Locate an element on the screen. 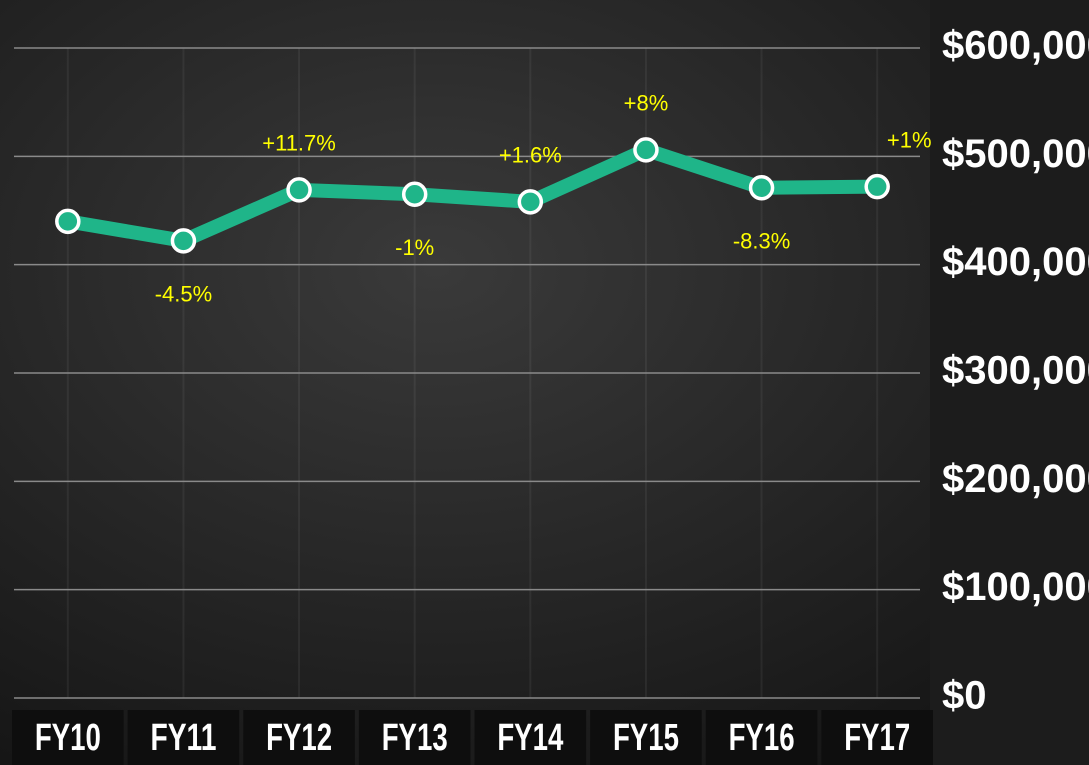  change-label: -4.5% is located at coordinates (183, 294).